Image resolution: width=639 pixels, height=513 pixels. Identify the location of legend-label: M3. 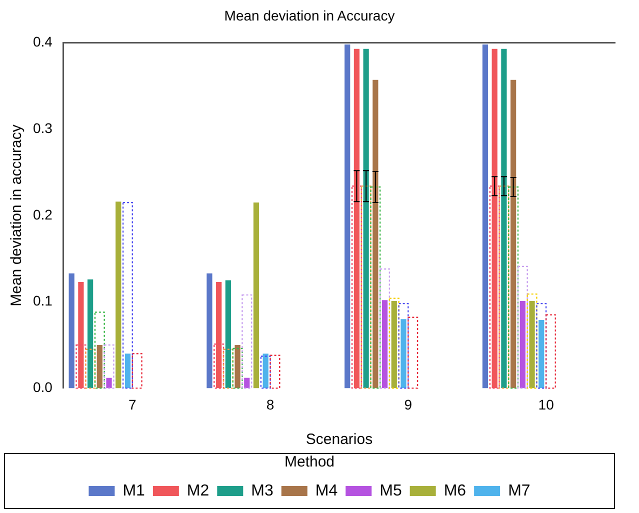
(262, 491).